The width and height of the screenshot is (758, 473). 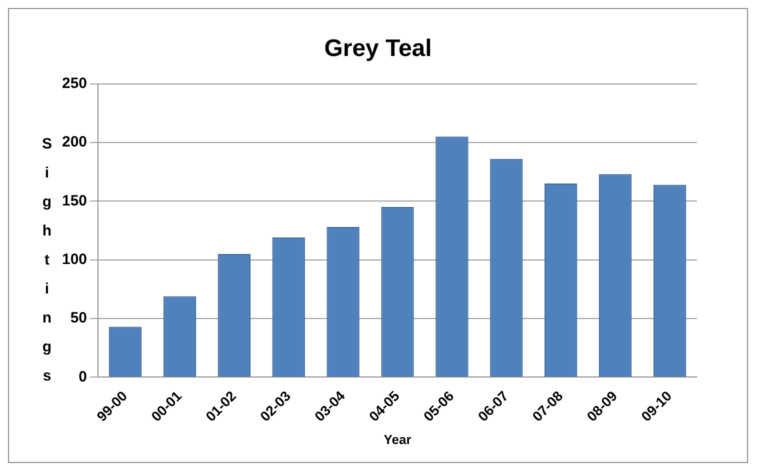 I want to click on y-tick-label: 0, so click(x=83, y=377).